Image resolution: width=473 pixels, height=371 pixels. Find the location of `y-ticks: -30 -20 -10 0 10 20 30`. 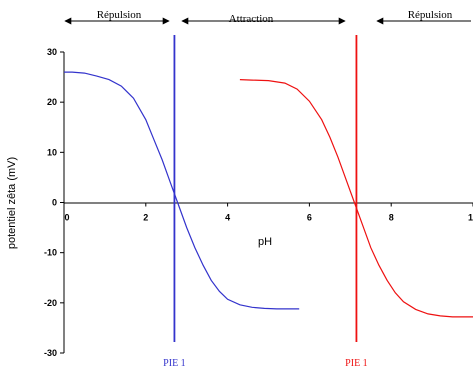

y-ticks: -30 -20 -10 0 10 20 30 is located at coordinates (54, 202).